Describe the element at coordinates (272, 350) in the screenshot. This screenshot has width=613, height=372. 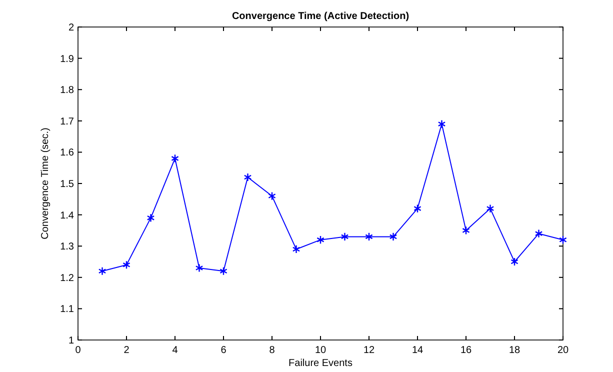
I see `x-tick-label: 8` at that location.